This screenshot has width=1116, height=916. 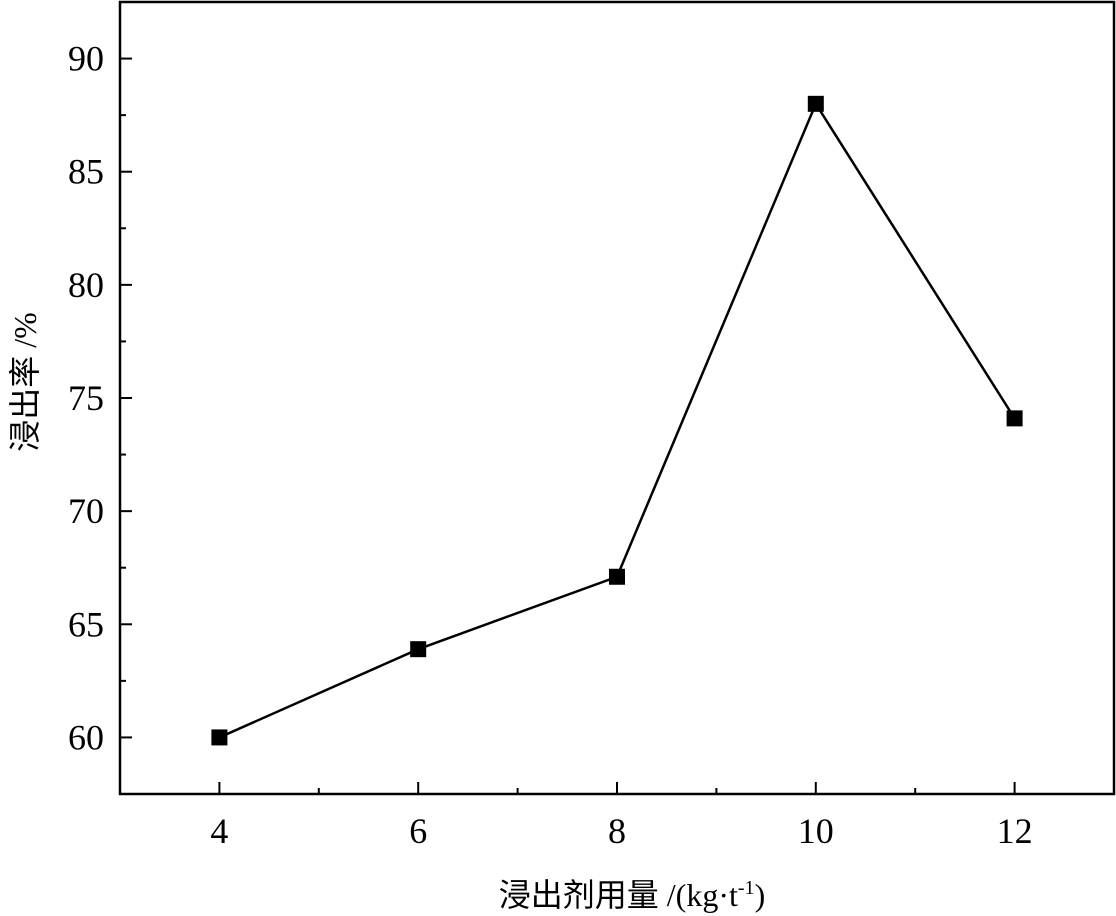 What do you see at coordinates (1015, 831) in the screenshot?
I see `x-tick-label: 12` at bounding box center [1015, 831].